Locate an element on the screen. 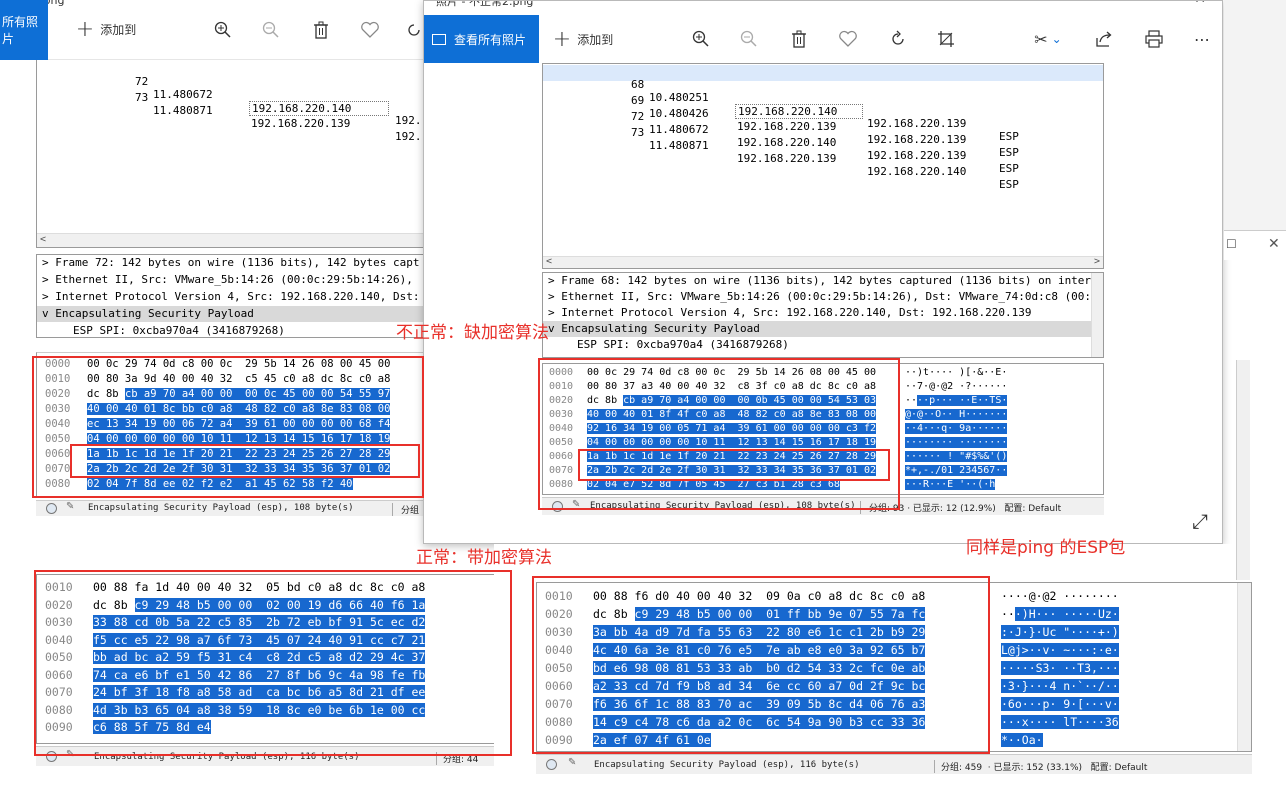  crop-icon is located at coordinates (946, 39).